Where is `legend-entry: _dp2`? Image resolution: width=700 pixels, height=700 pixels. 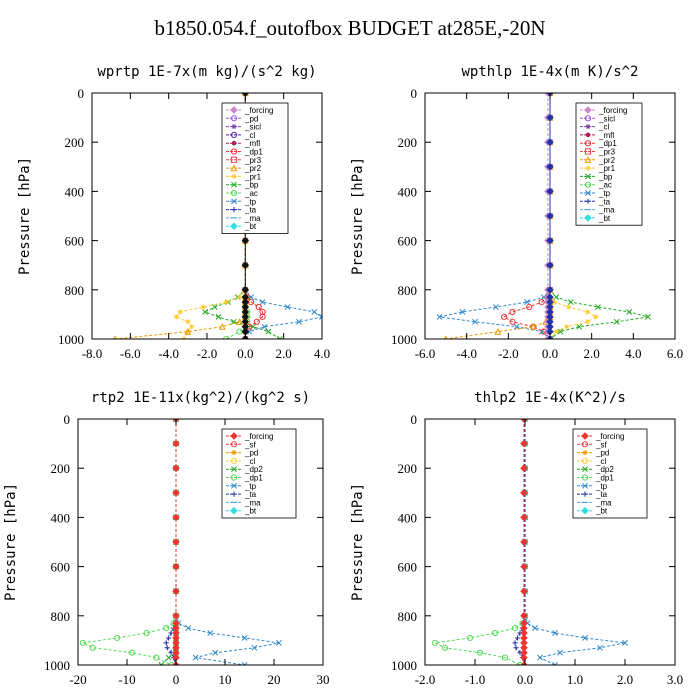 legend-entry: _dp2 is located at coordinates (253, 469).